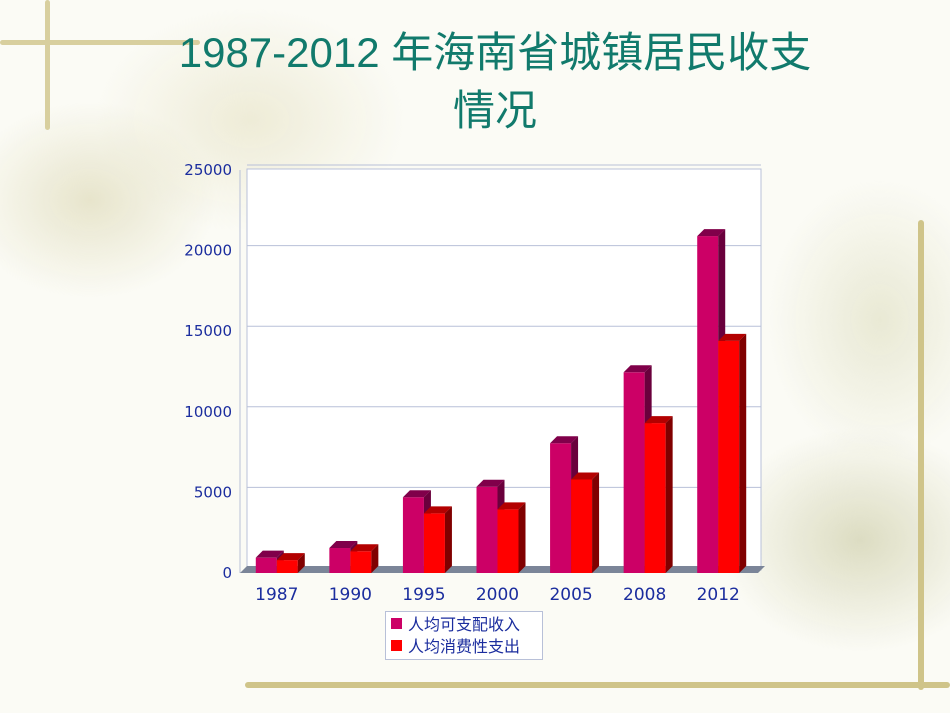 This screenshot has height=713, width=950. What do you see at coordinates (350, 595) in the screenshot?
I see `x-tick-label: 1990` at bounding box center [350, 595].